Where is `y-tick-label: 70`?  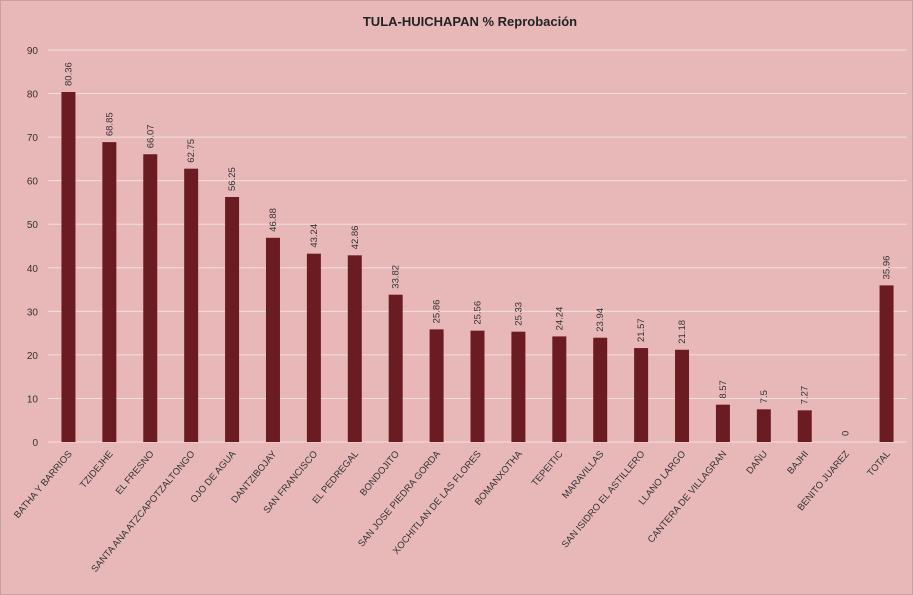
y-tick-label: 70 is located at coordinates (33, 138).